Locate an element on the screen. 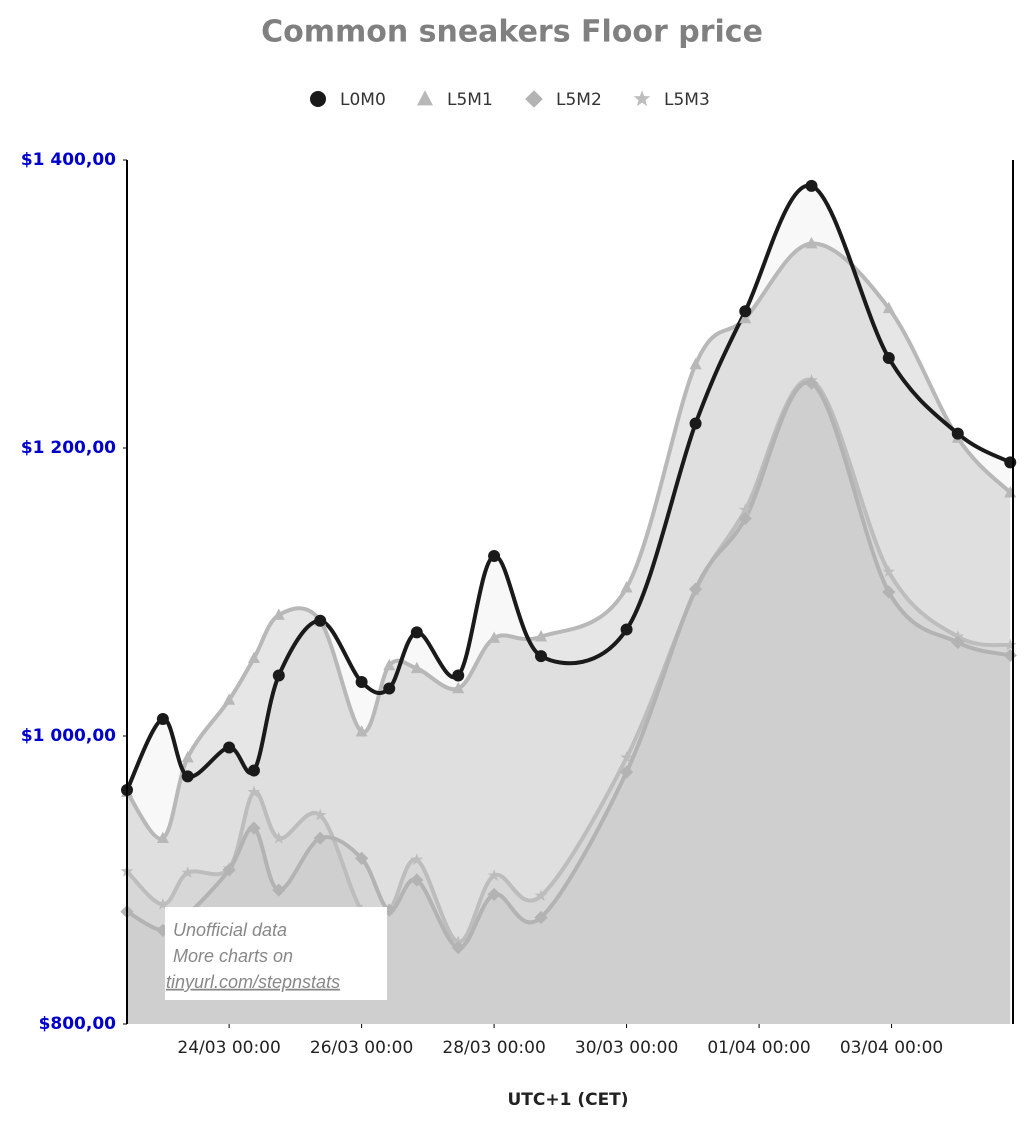 This screenshot has width=1033, height=1148. x-tick-label: 01/04 00:00 is located at coordinates (758, 1048).